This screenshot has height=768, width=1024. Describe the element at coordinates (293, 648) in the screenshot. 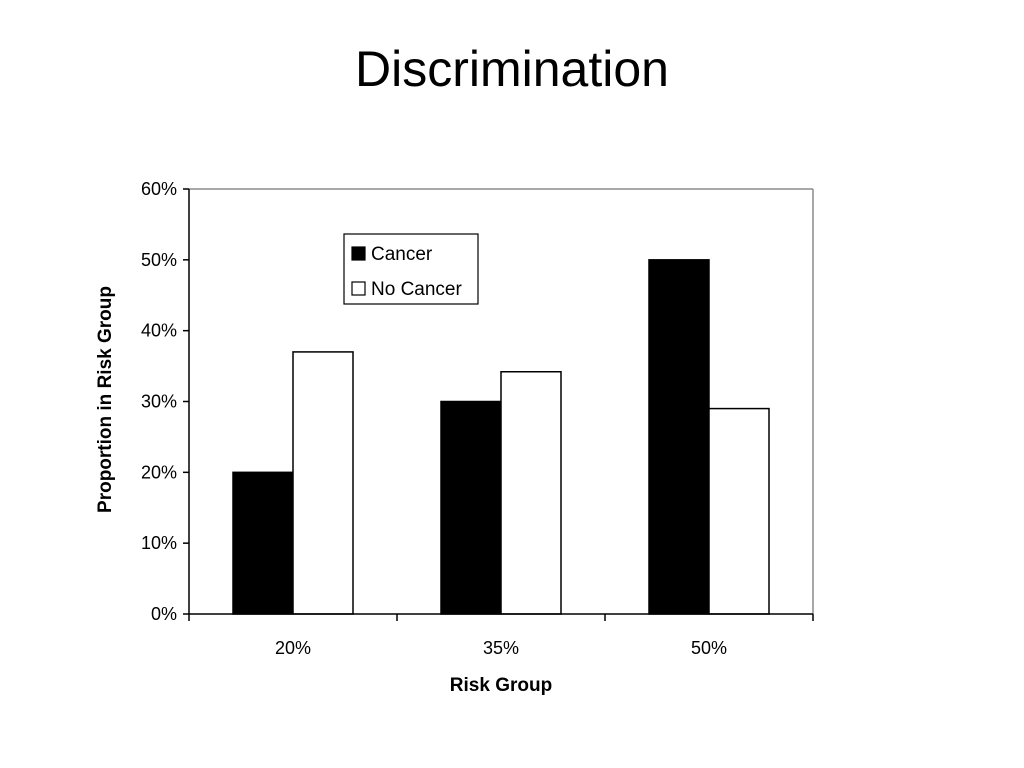

I see `x-tick-label: 20%` at that location.